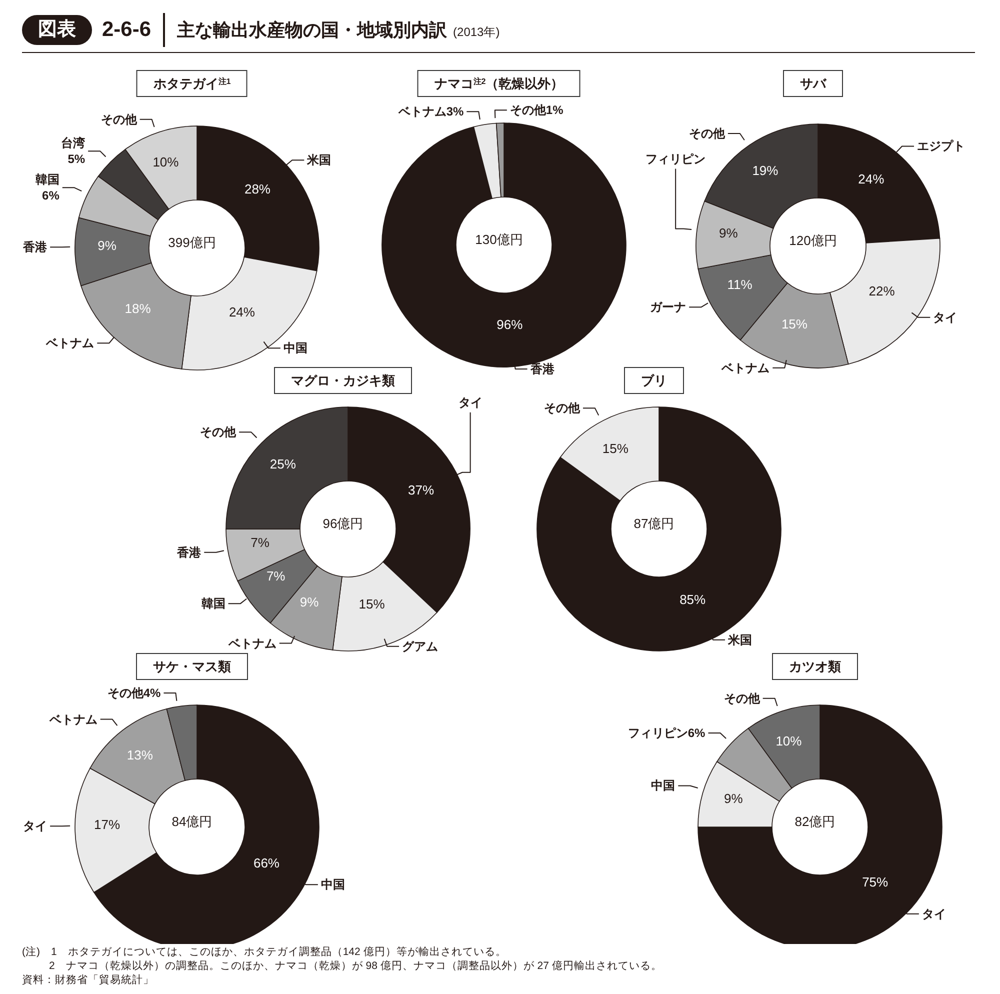 The height and width of the screenshot is (994, 1000). What do you see at coordinates (813, 83) in the screenshot?
I see `chart-title: サバ` at bounding box center [813, 83].